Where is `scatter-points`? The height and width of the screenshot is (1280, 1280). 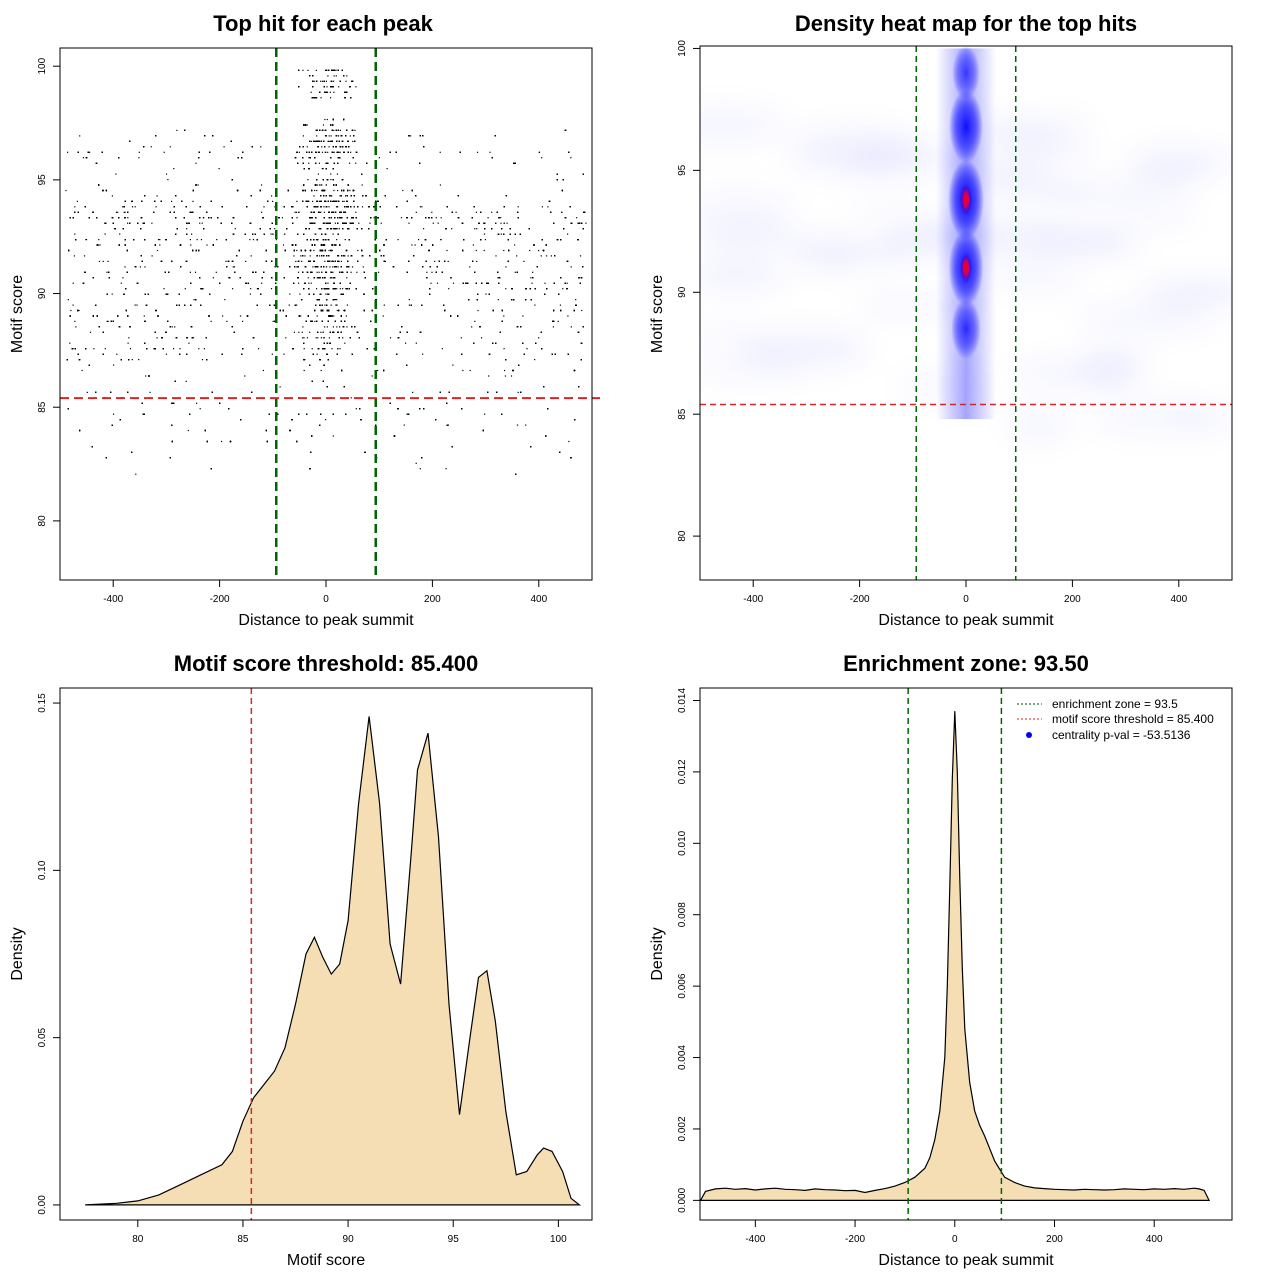
scatter-points is located at coordinates (326, 272).